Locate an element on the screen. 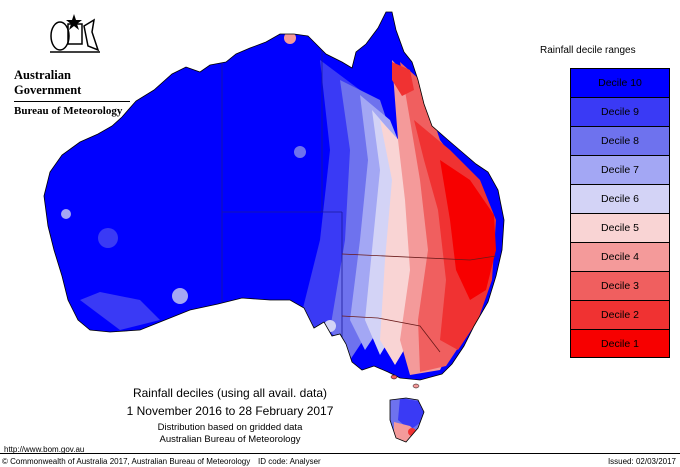  id-code-text: ID code: Analyser is located at coordinates (289, 461).